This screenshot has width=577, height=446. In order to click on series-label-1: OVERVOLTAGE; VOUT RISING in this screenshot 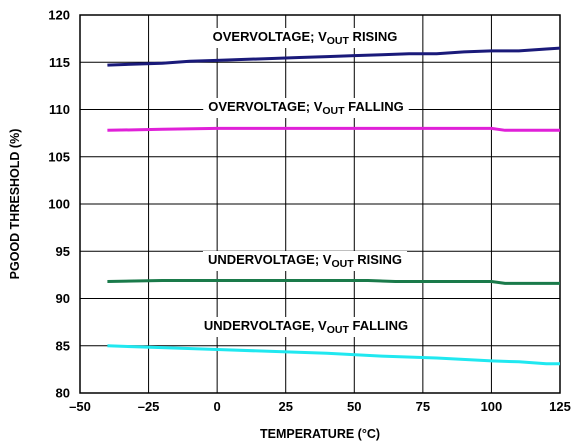, I will do `click(305, 38)`.